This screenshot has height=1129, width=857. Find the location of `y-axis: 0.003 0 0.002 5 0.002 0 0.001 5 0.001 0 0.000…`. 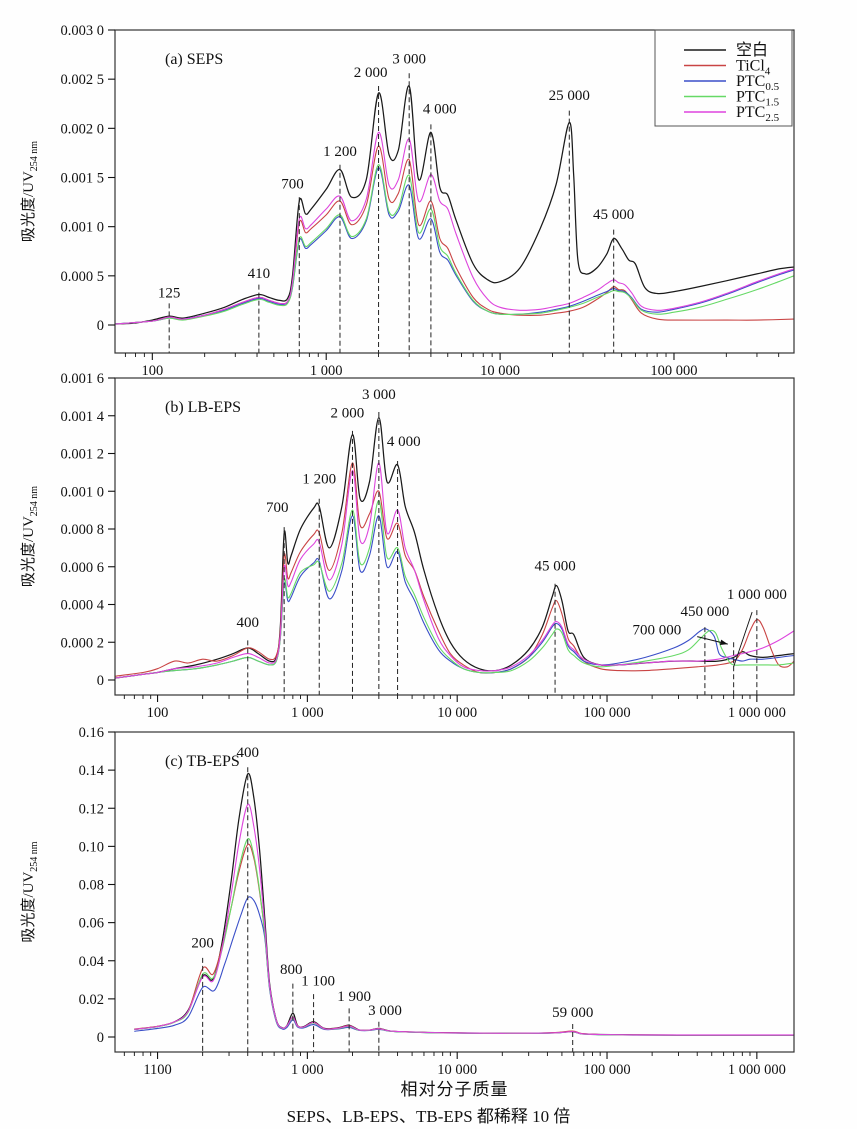

y-axis: 0.003 0 0.002 5 0.002 0 0.001 5 0.001 0 0.000… is located at coordinates (88, 178).